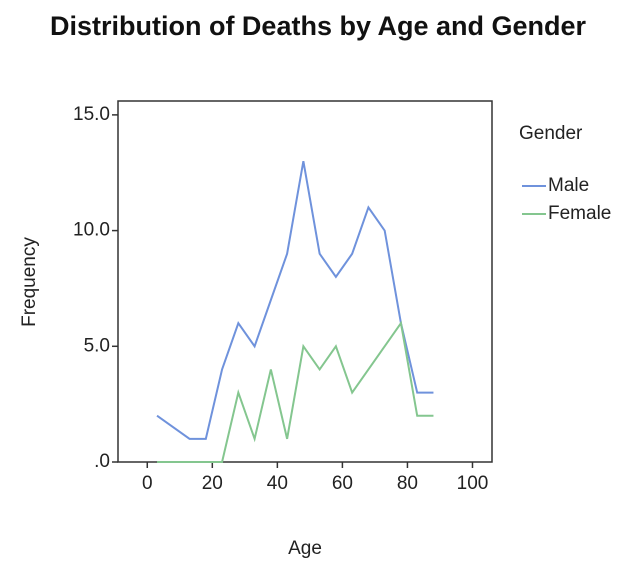  I want to click on x-tick-label: 20, so click(212, 483).